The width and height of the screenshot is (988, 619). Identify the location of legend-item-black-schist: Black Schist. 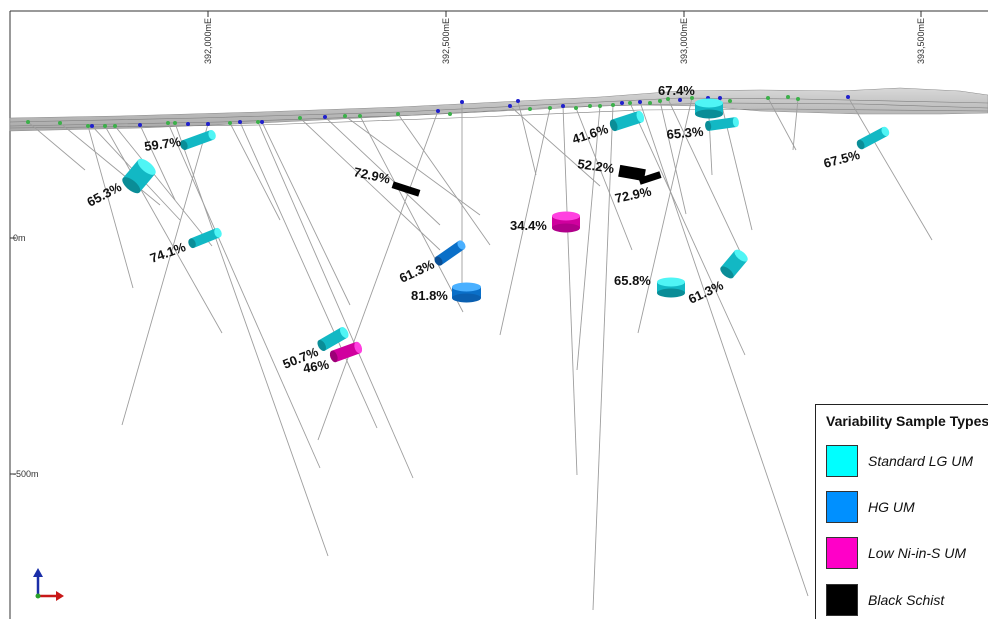
(907, 600).